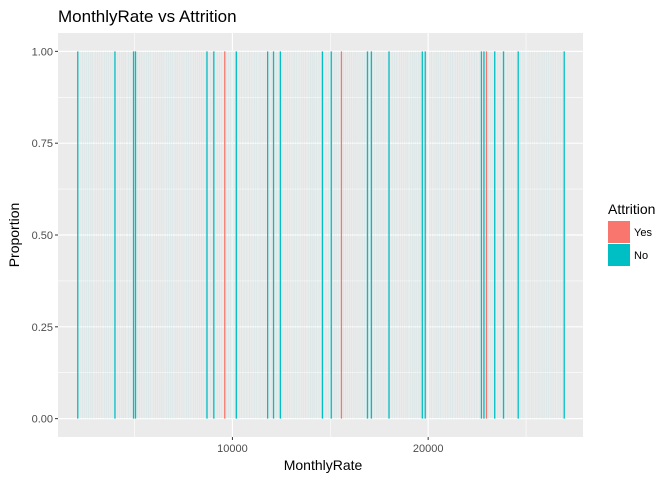  I want to click on legend-title: Attrition, so click(631, 209).